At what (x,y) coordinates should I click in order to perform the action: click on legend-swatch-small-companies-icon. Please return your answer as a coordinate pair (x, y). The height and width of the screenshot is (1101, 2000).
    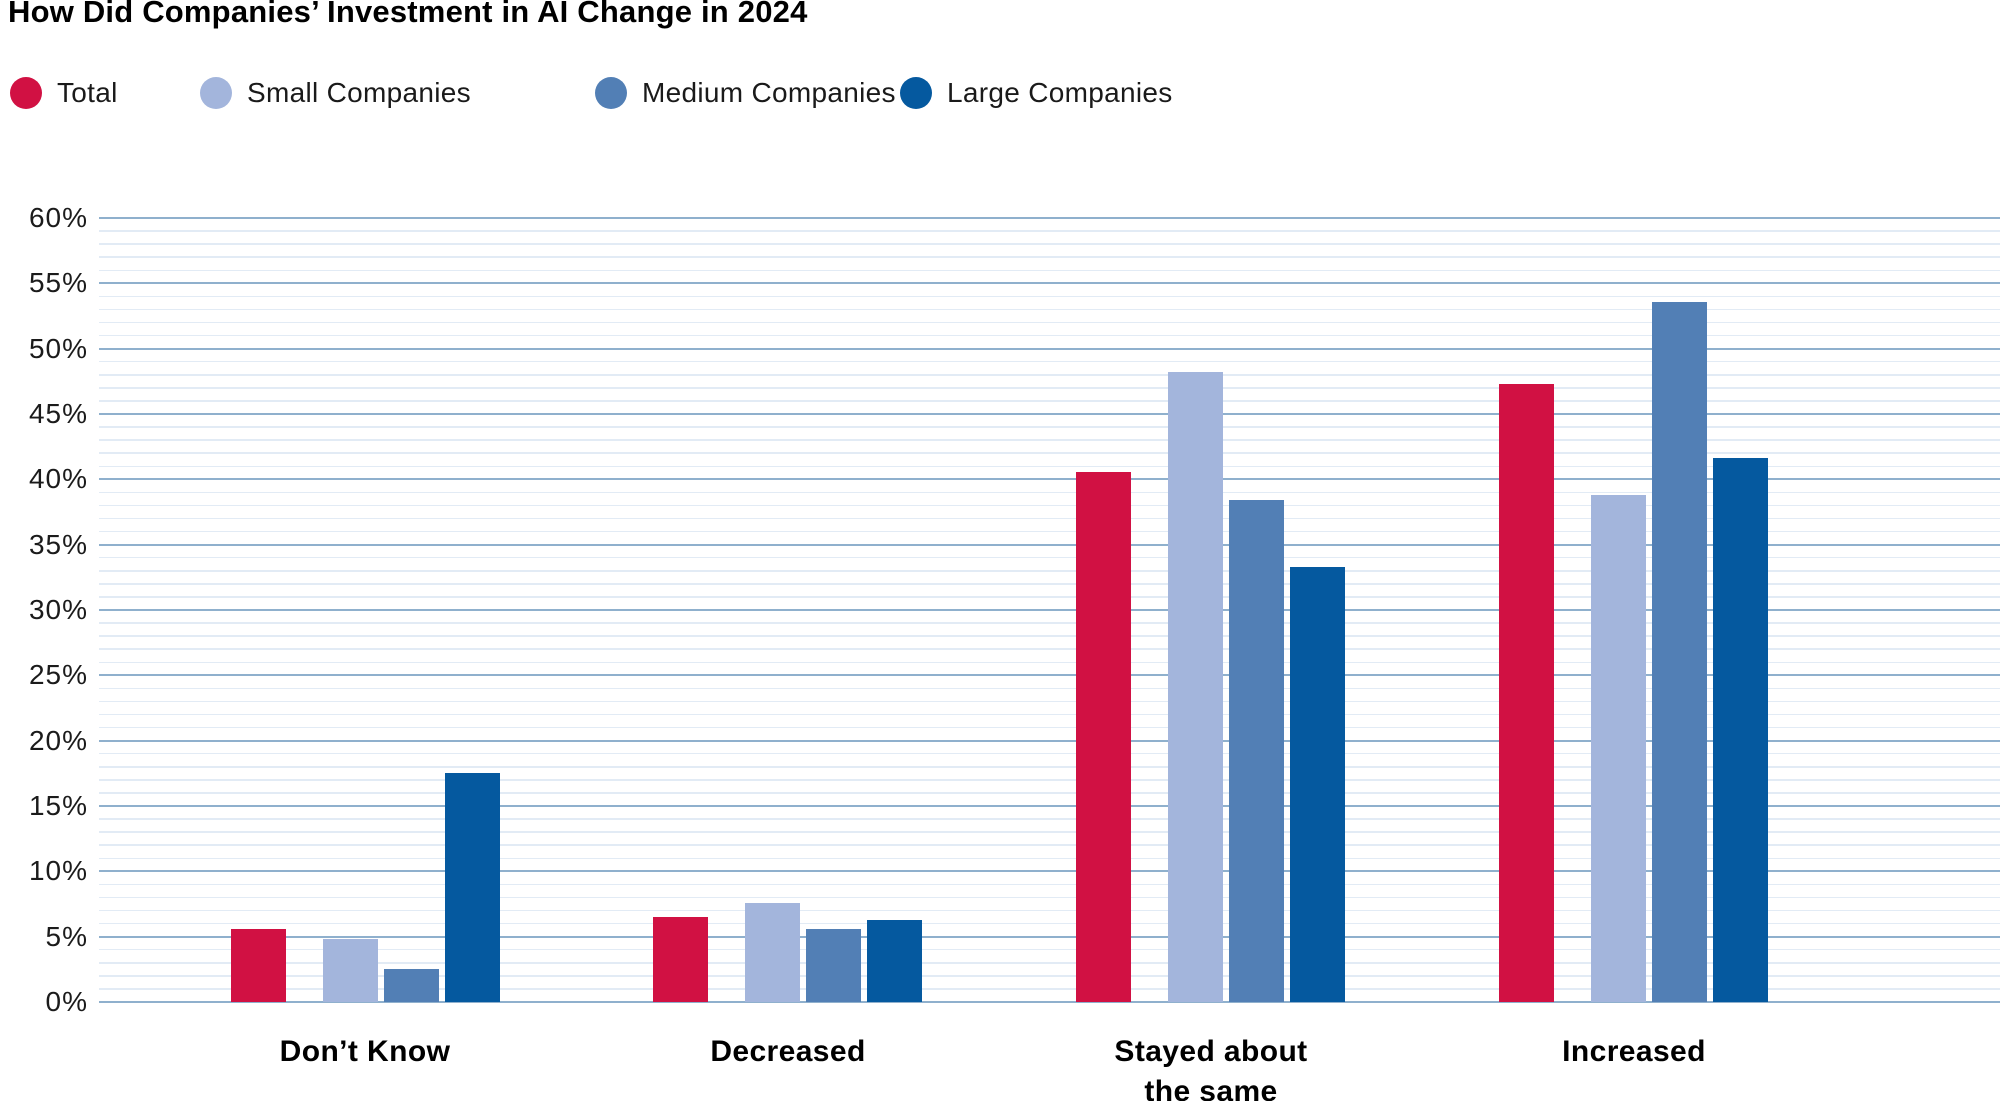
    Looking at the image, I should click on (216, 93).